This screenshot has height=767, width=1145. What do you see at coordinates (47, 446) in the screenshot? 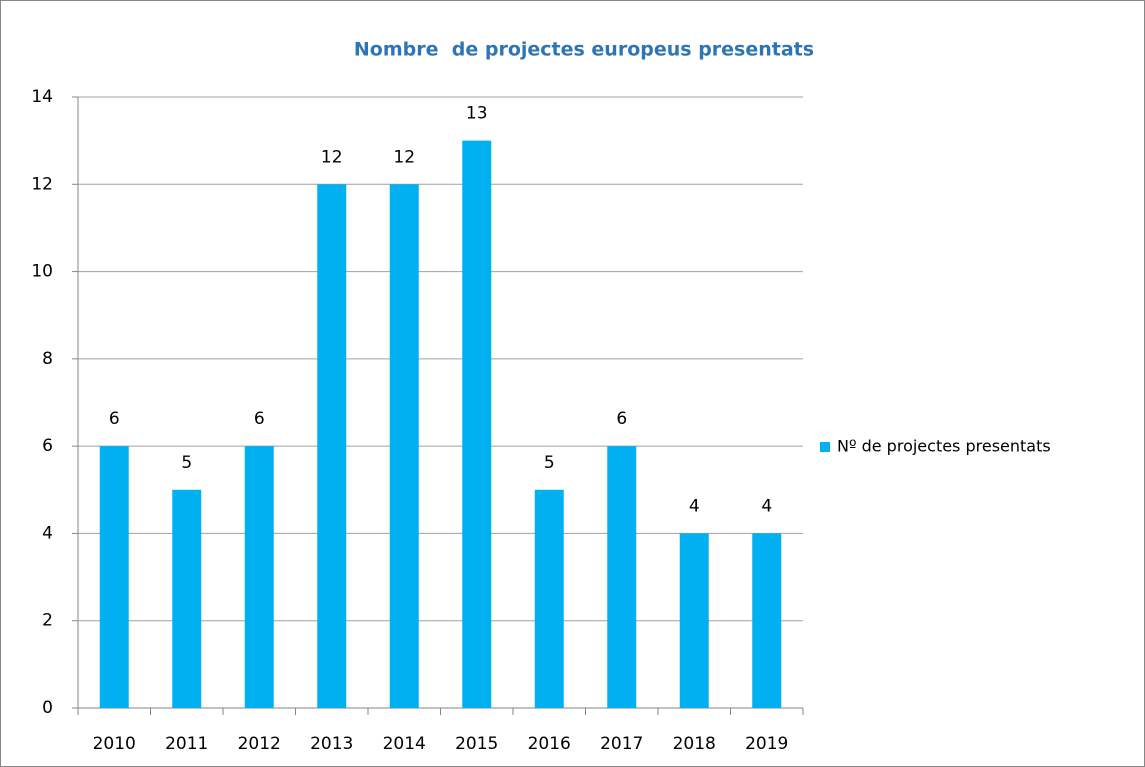
I see `y-tick-label: 6` at bounding box center [47, 446].